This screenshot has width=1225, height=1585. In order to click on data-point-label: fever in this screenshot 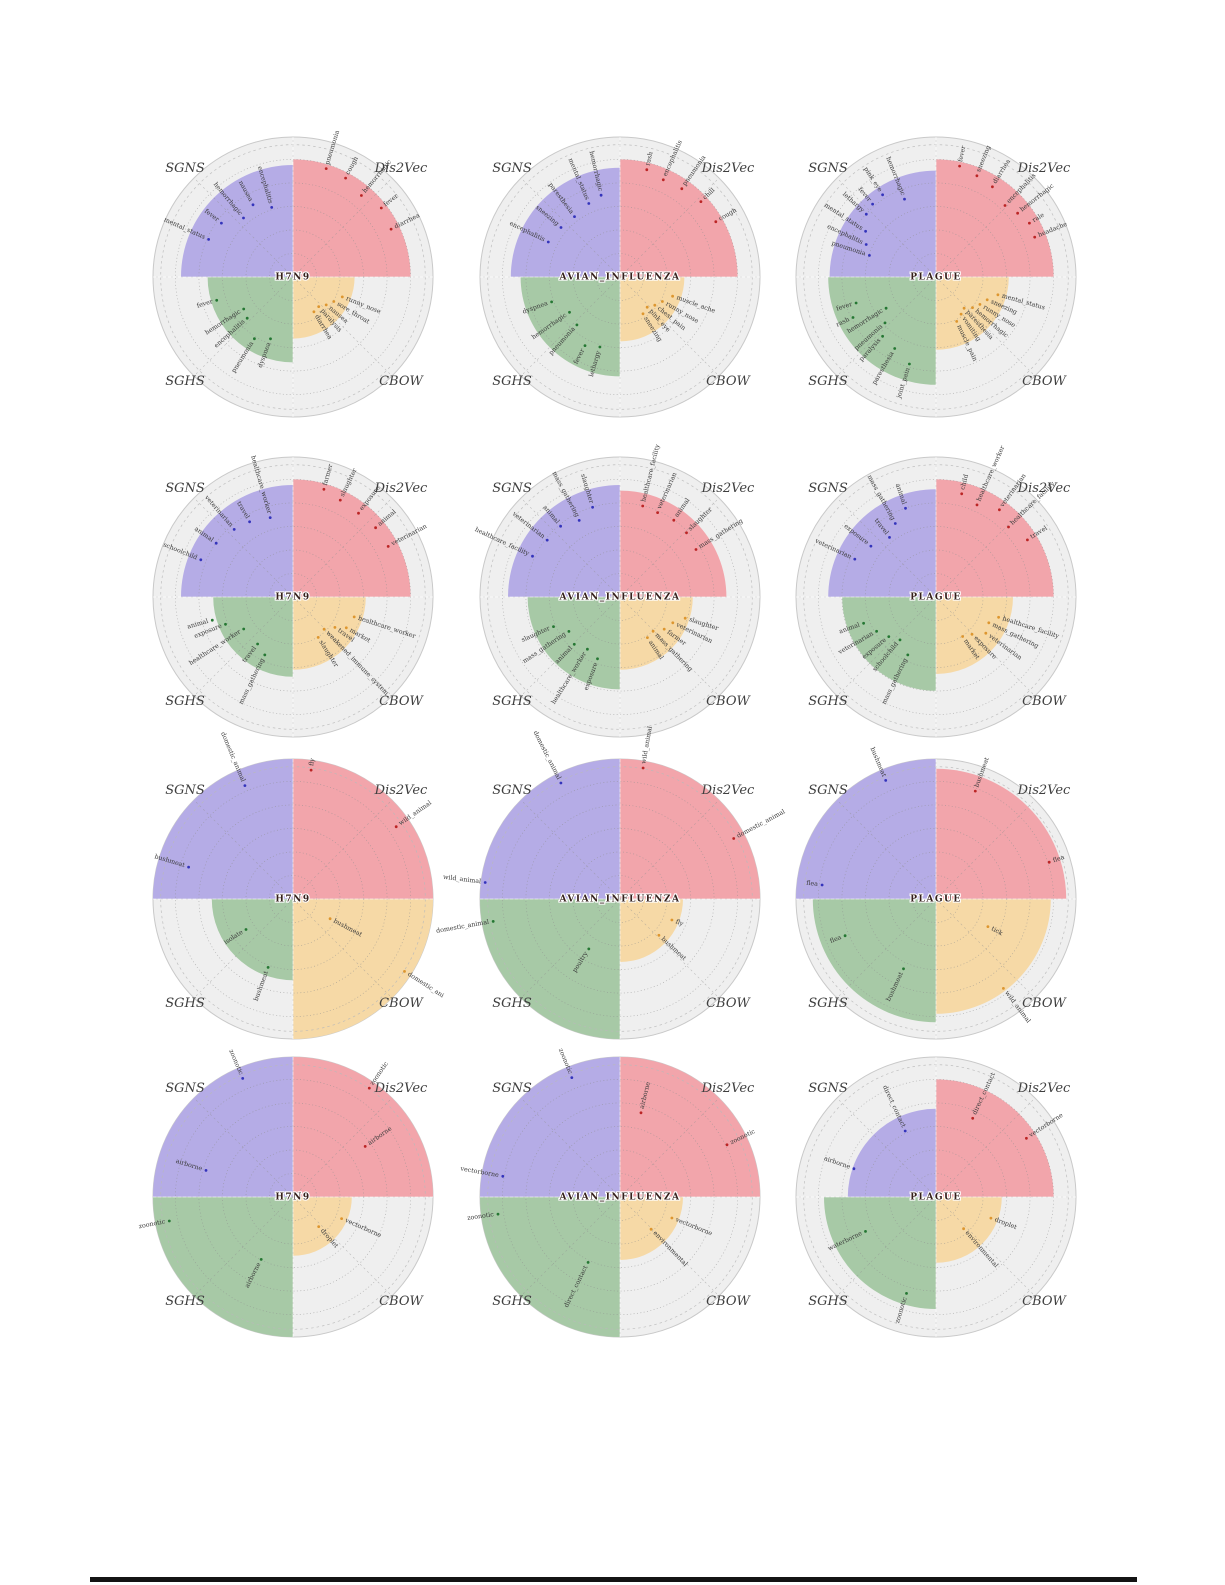, I will do `click(205, 304)`.